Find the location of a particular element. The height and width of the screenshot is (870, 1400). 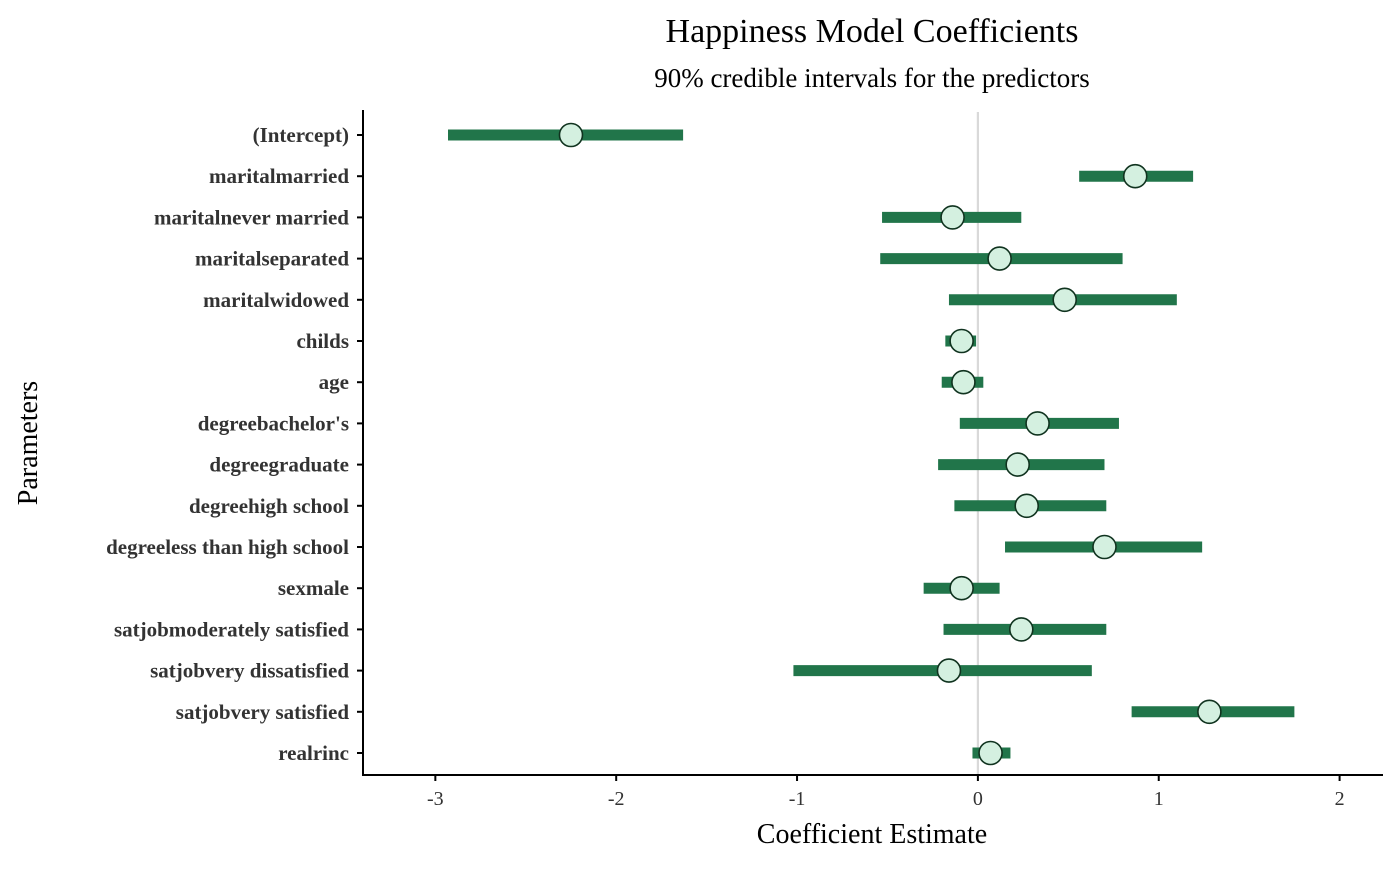

x-tick-label: -2 is located at coordinates (616, 799).